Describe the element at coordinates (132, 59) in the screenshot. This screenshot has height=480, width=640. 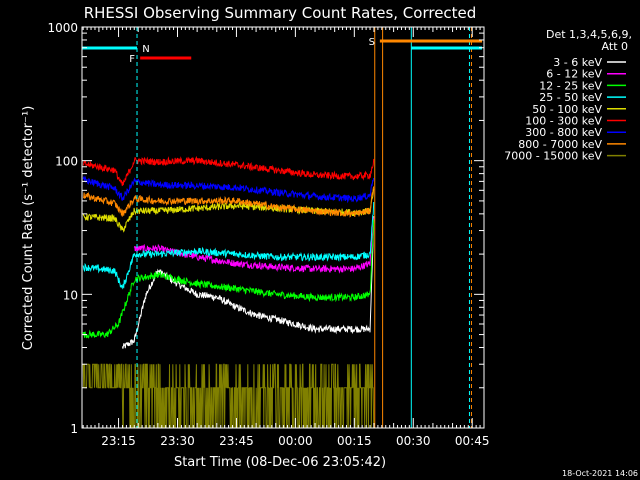
I see `flag-label-F: F` at that location.